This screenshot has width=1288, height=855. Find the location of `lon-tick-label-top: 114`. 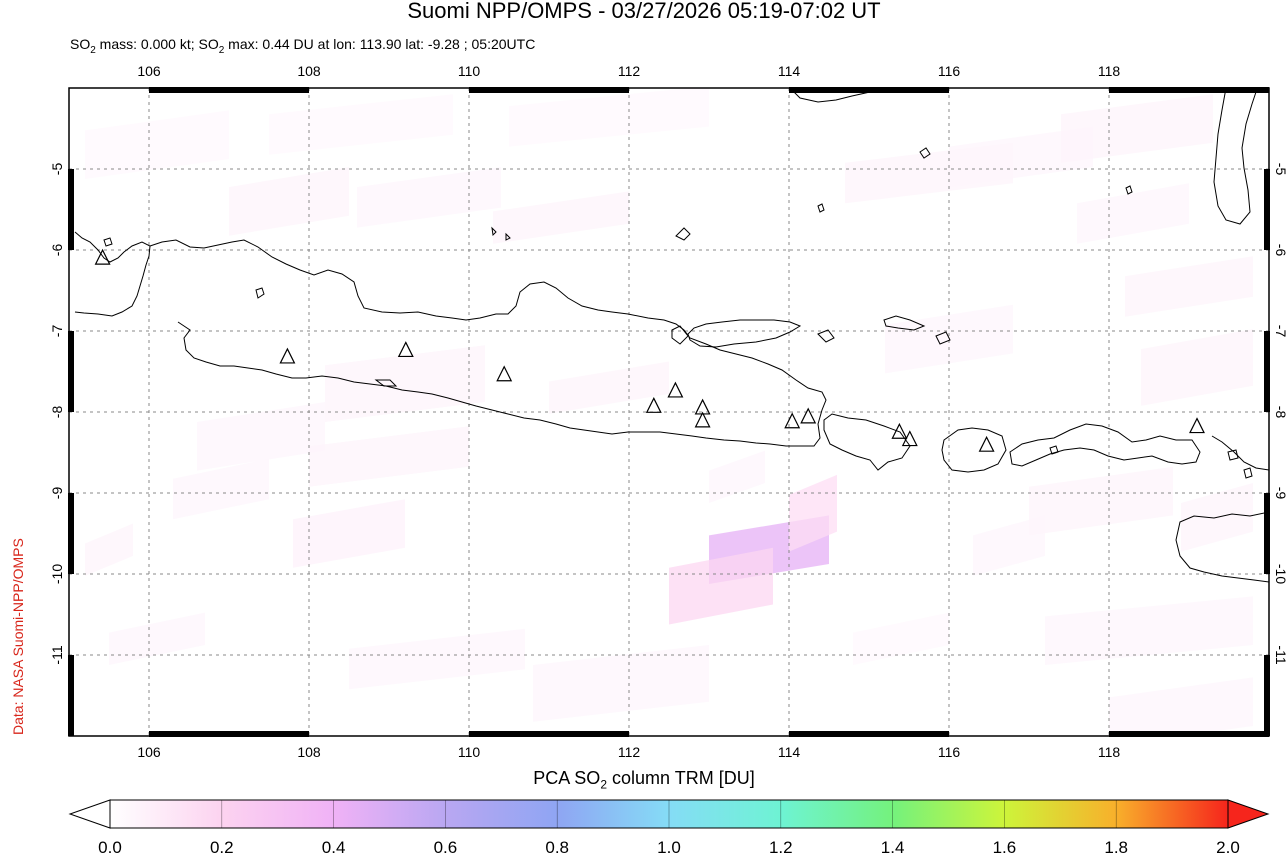

lon-tick-label-top: 114 is located at coordinates (789, 71).